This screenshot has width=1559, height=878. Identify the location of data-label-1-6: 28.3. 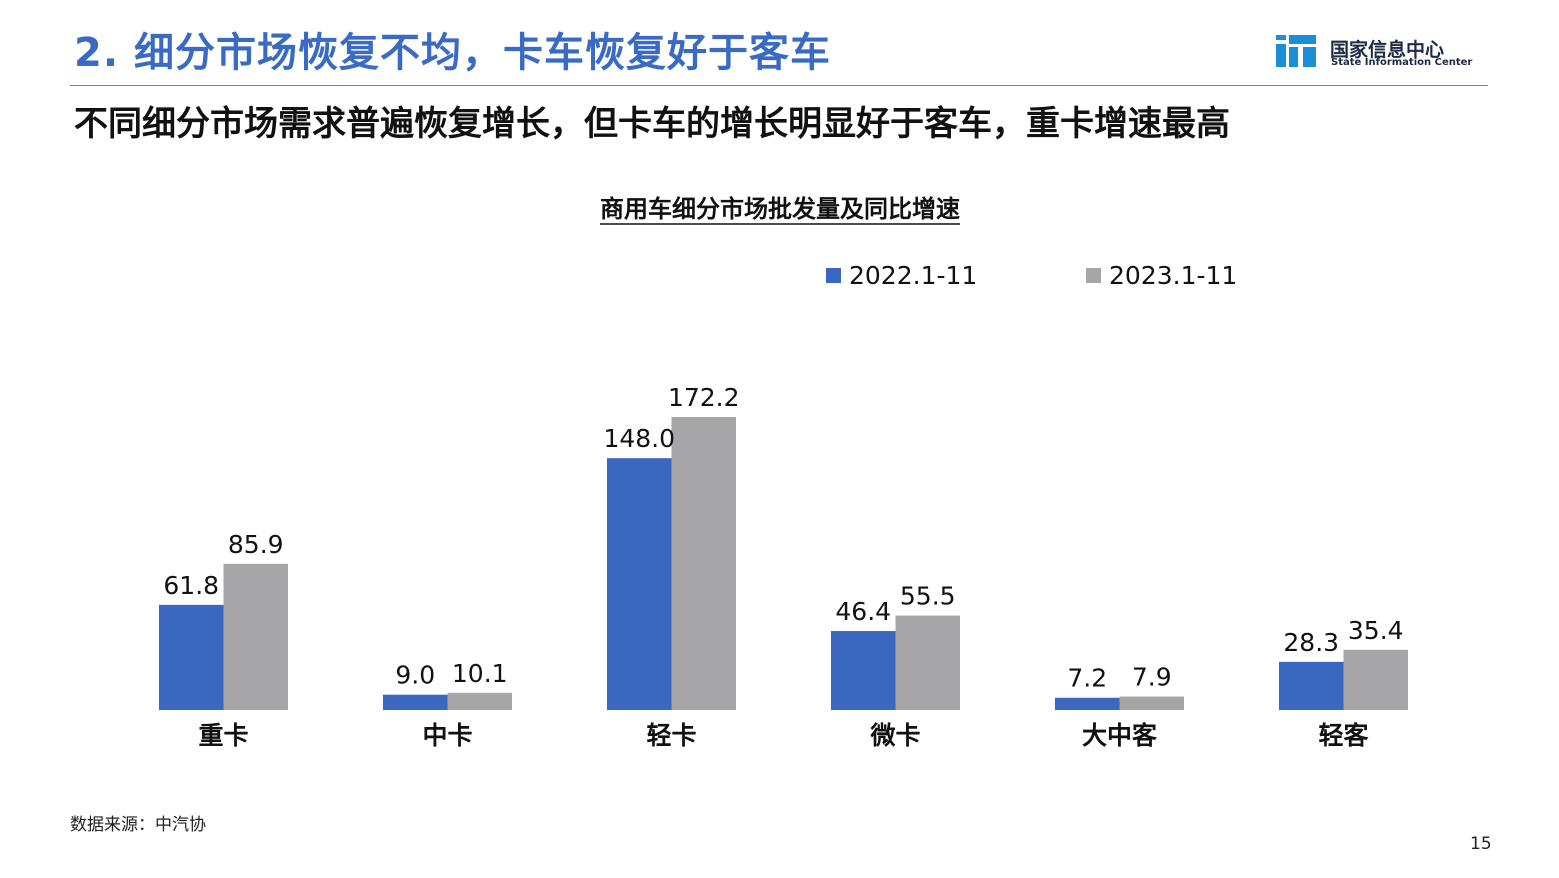
(1311, 642).